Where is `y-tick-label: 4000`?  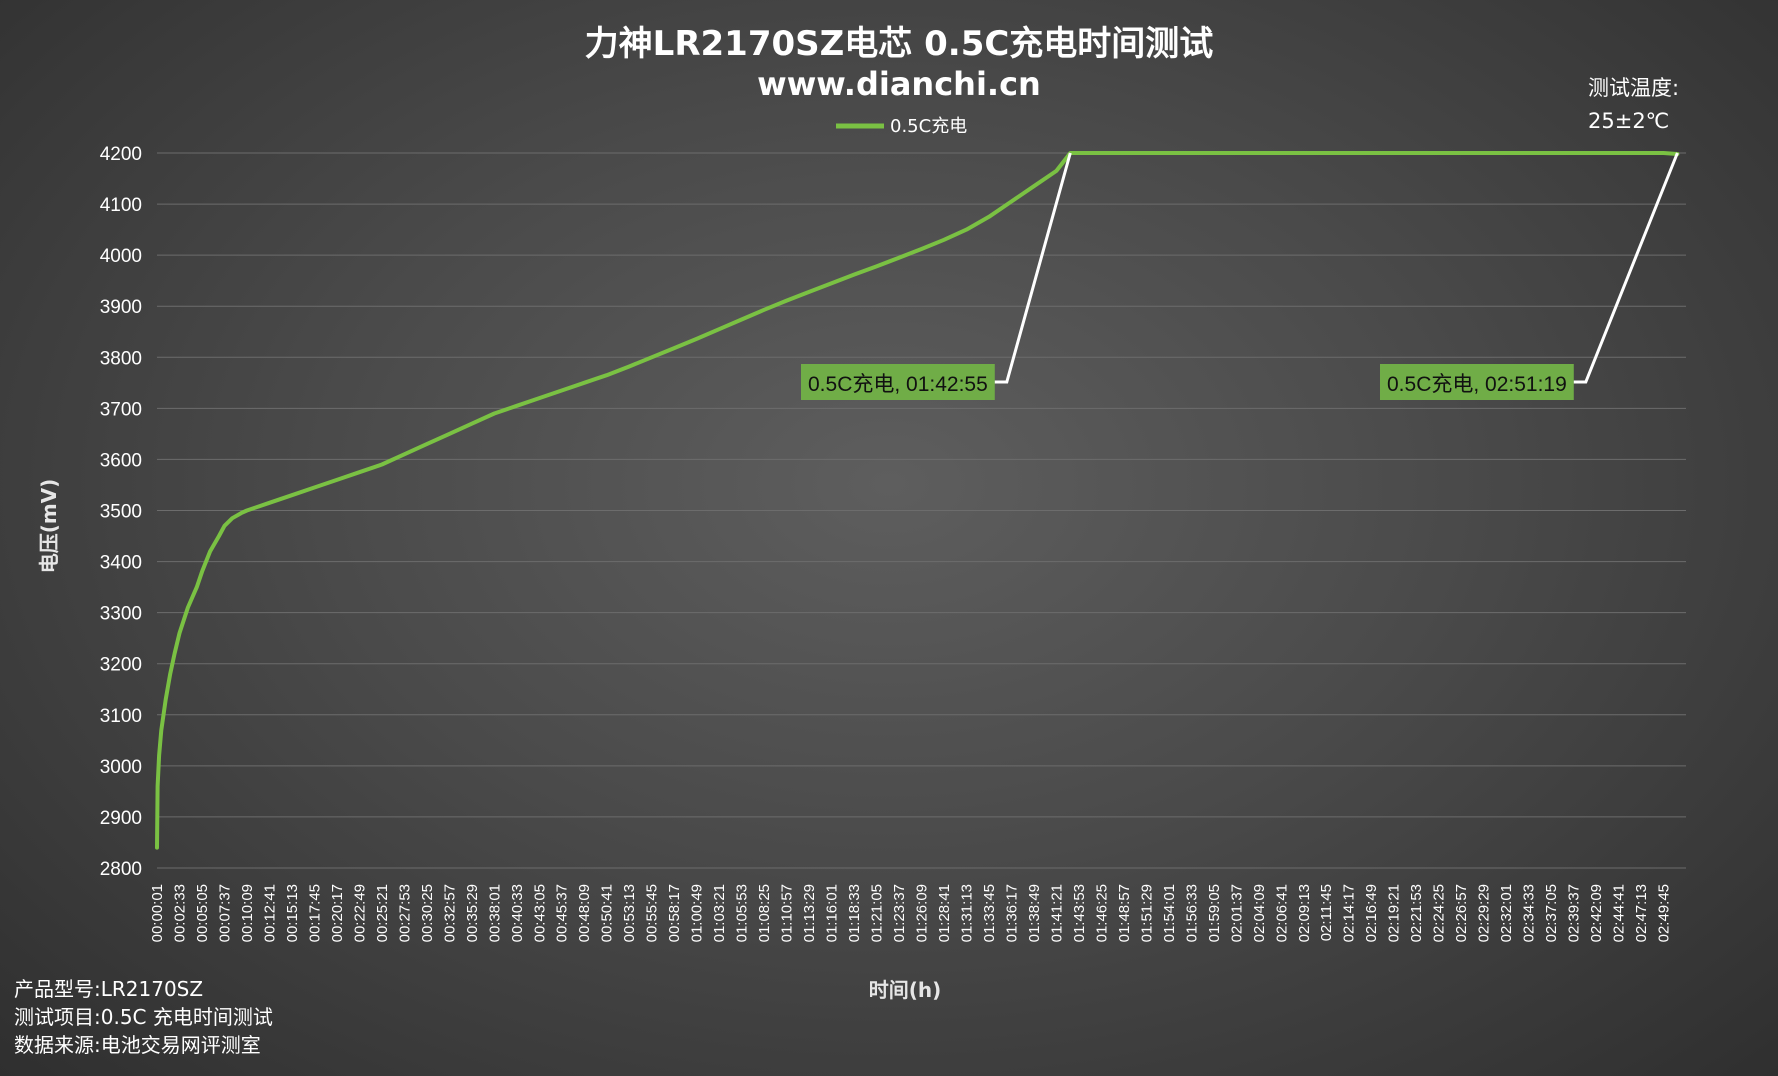
y-tick-label: 4000 is located at coordinates (121, 256).